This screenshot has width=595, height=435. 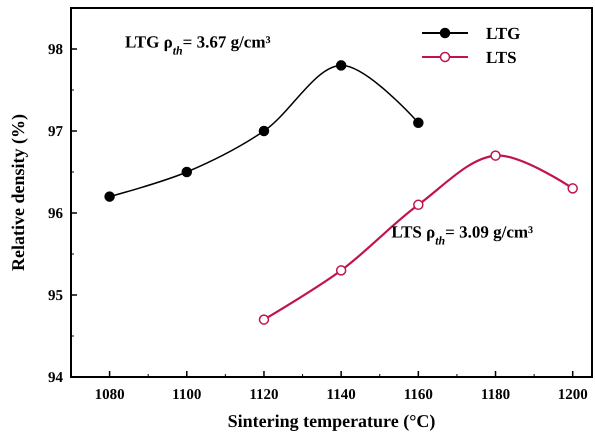 I want to click on y-axis-title: Relative density (%), so click(x=18, y=192).